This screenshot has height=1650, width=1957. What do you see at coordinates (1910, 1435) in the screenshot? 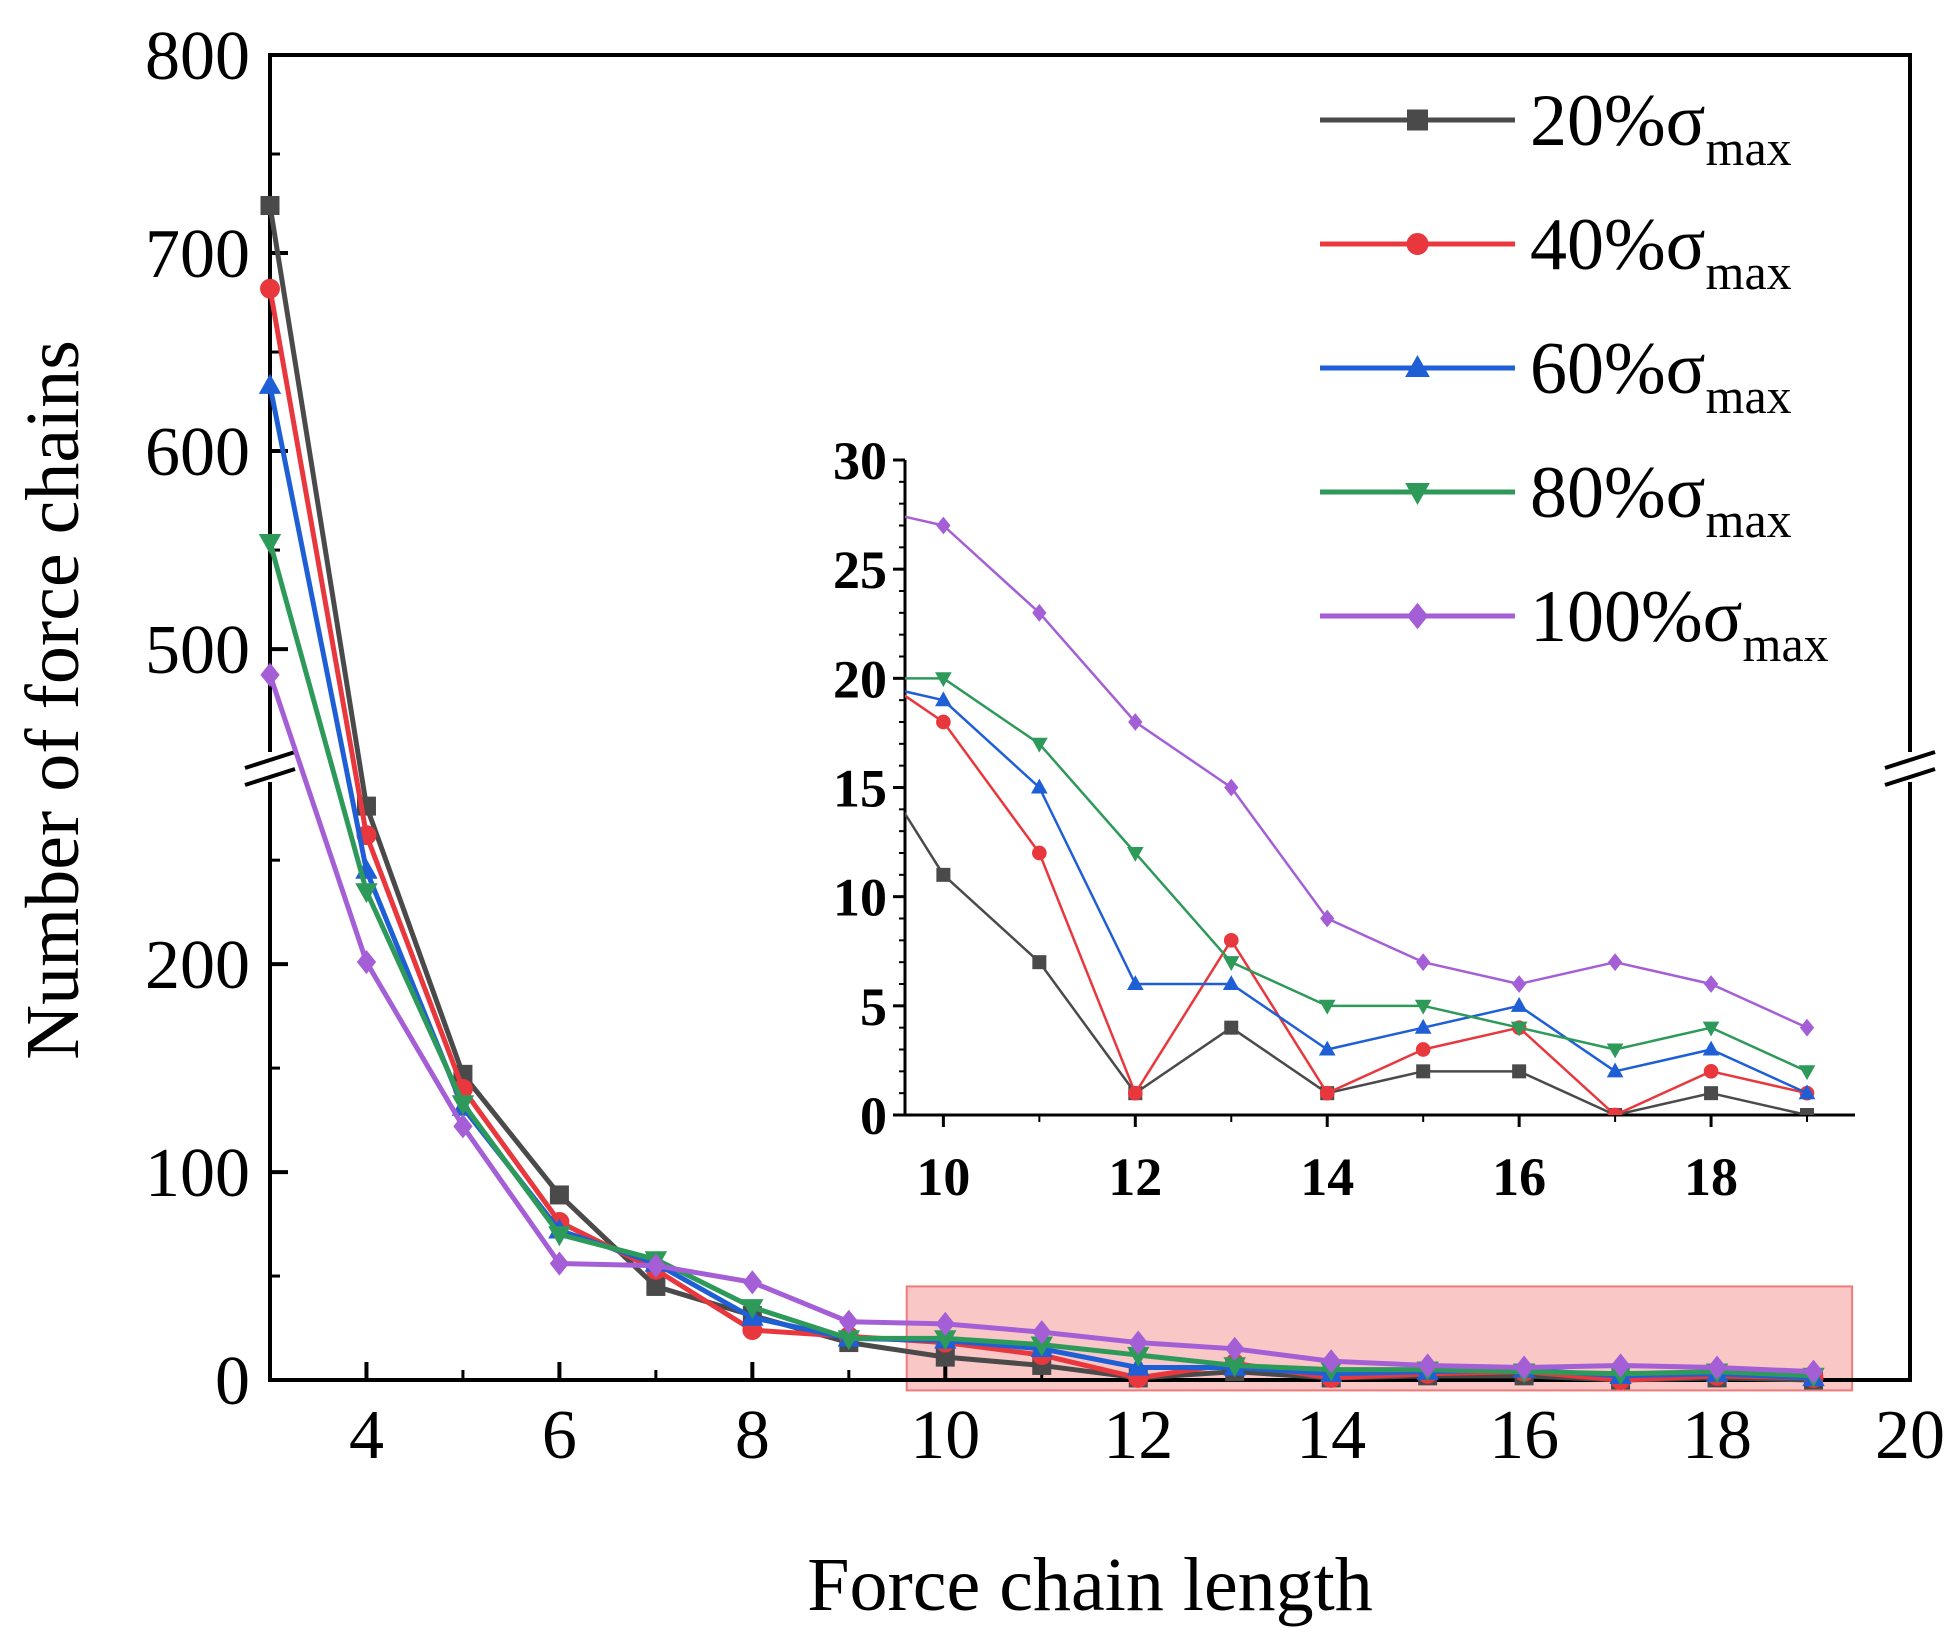
I see `x-tick-label: 20` at bounding box center [1910, 1435].